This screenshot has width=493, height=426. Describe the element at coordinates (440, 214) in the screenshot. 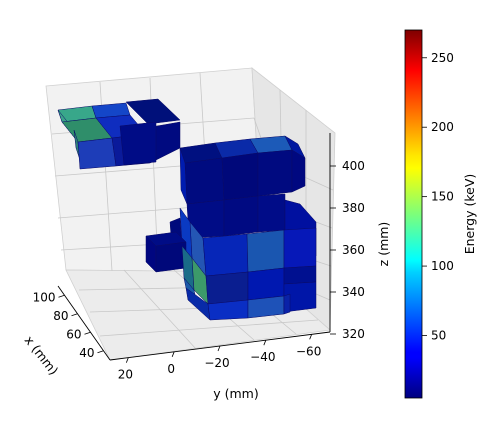

I see `colorbar: 50 100 150 200 250 Energy (keV)` at that location.